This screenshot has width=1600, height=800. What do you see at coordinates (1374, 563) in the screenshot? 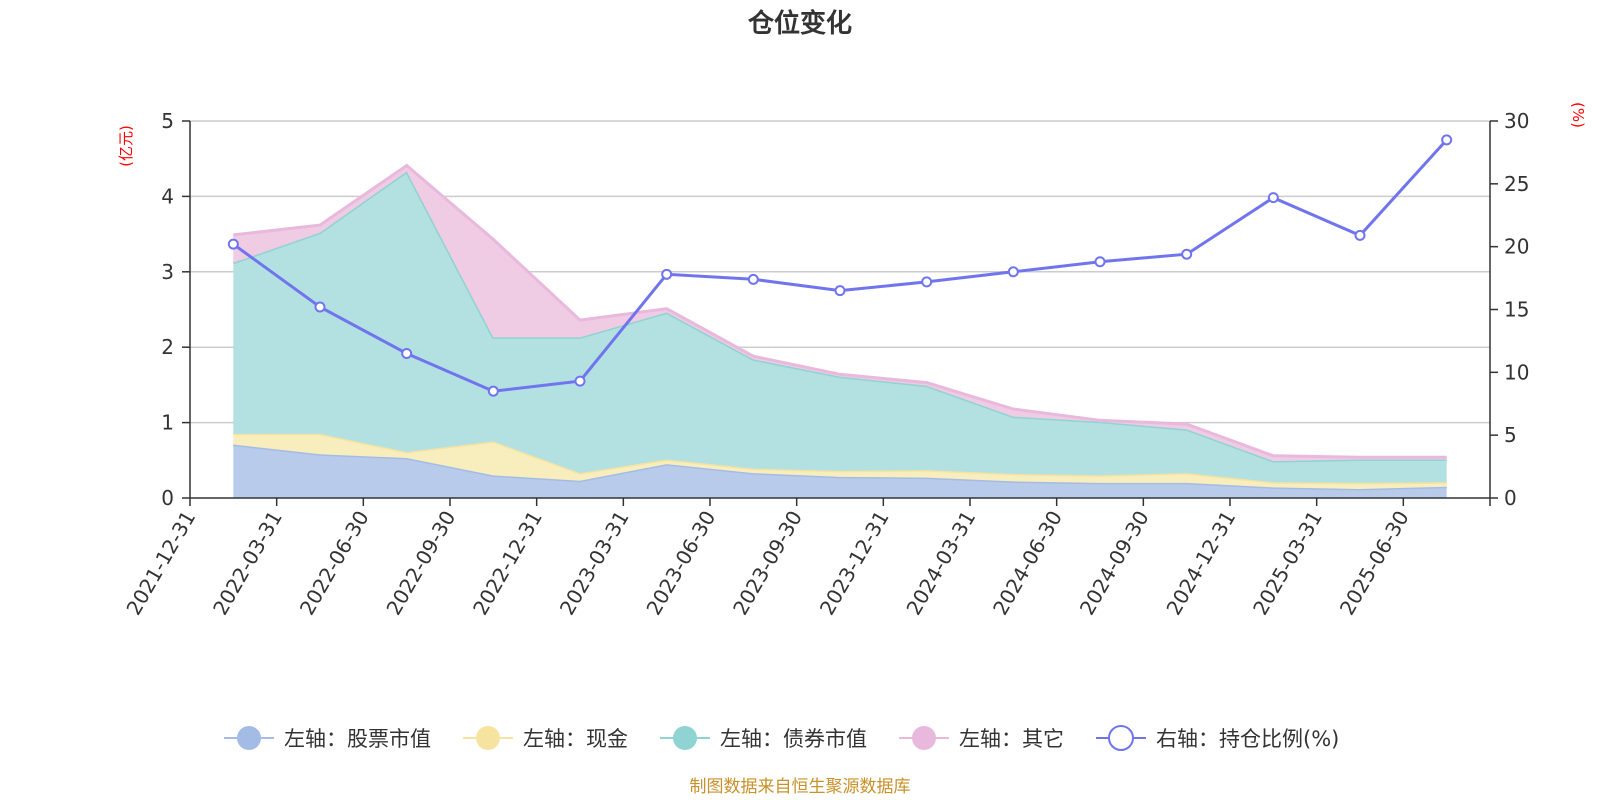
I see `x-axis-tick-label: 2025-06-30` at bounding box center [1374, 563].